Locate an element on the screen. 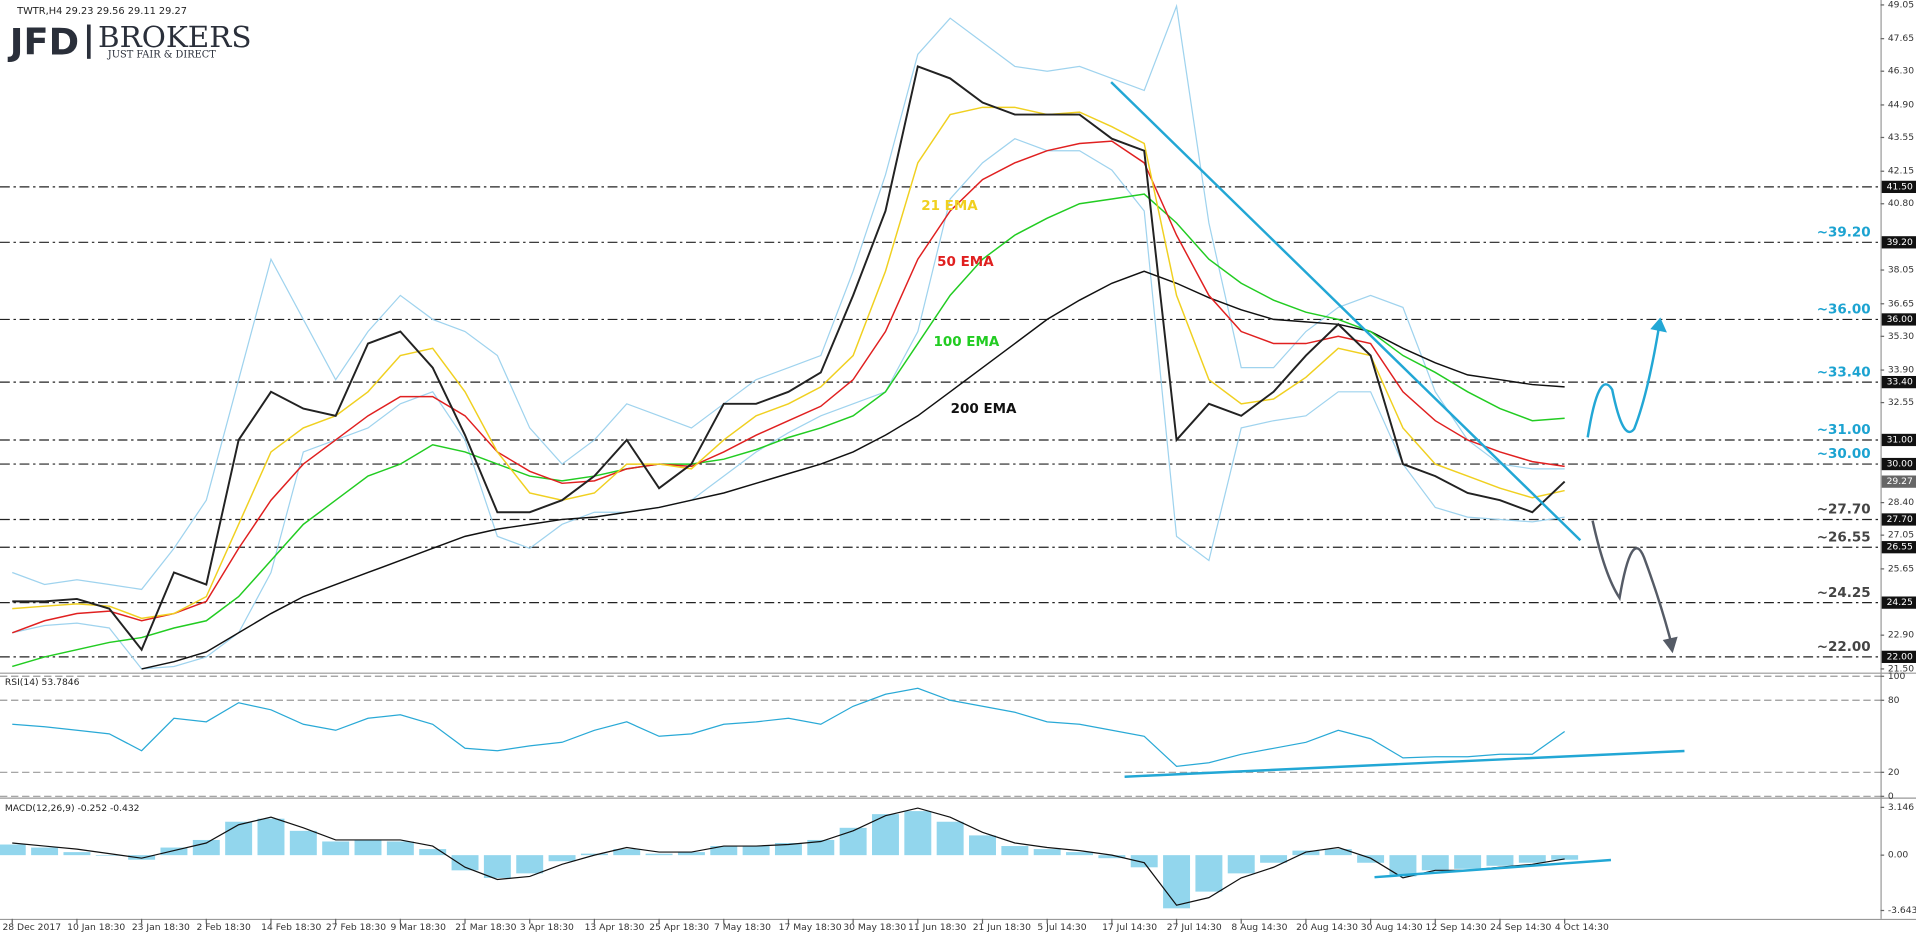  level-label: 36.00 is located at coordinates (1900, 319).